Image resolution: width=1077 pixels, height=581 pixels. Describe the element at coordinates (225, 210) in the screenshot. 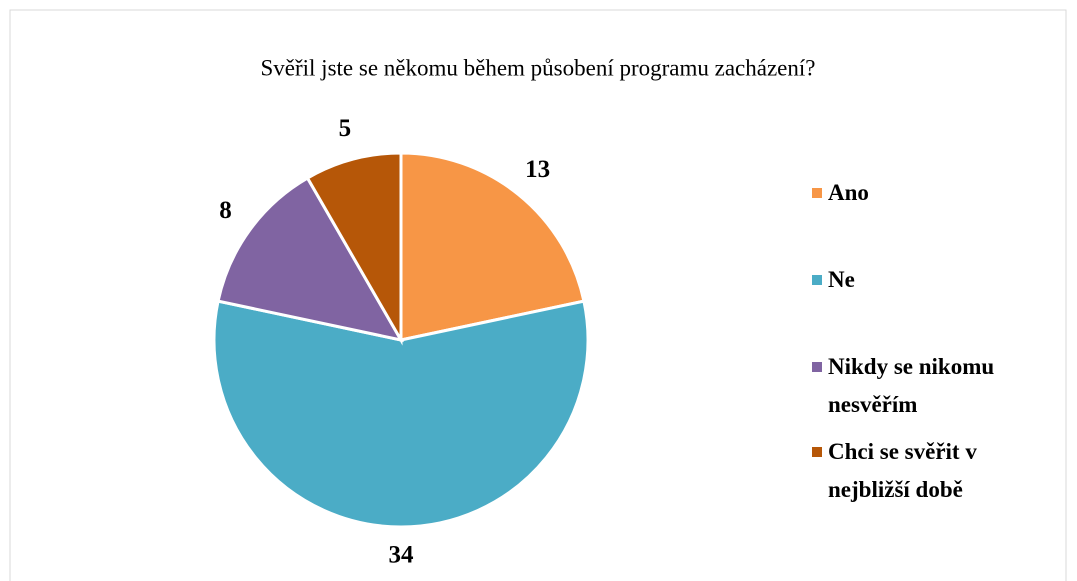

I see `data-label: 8` at that location.